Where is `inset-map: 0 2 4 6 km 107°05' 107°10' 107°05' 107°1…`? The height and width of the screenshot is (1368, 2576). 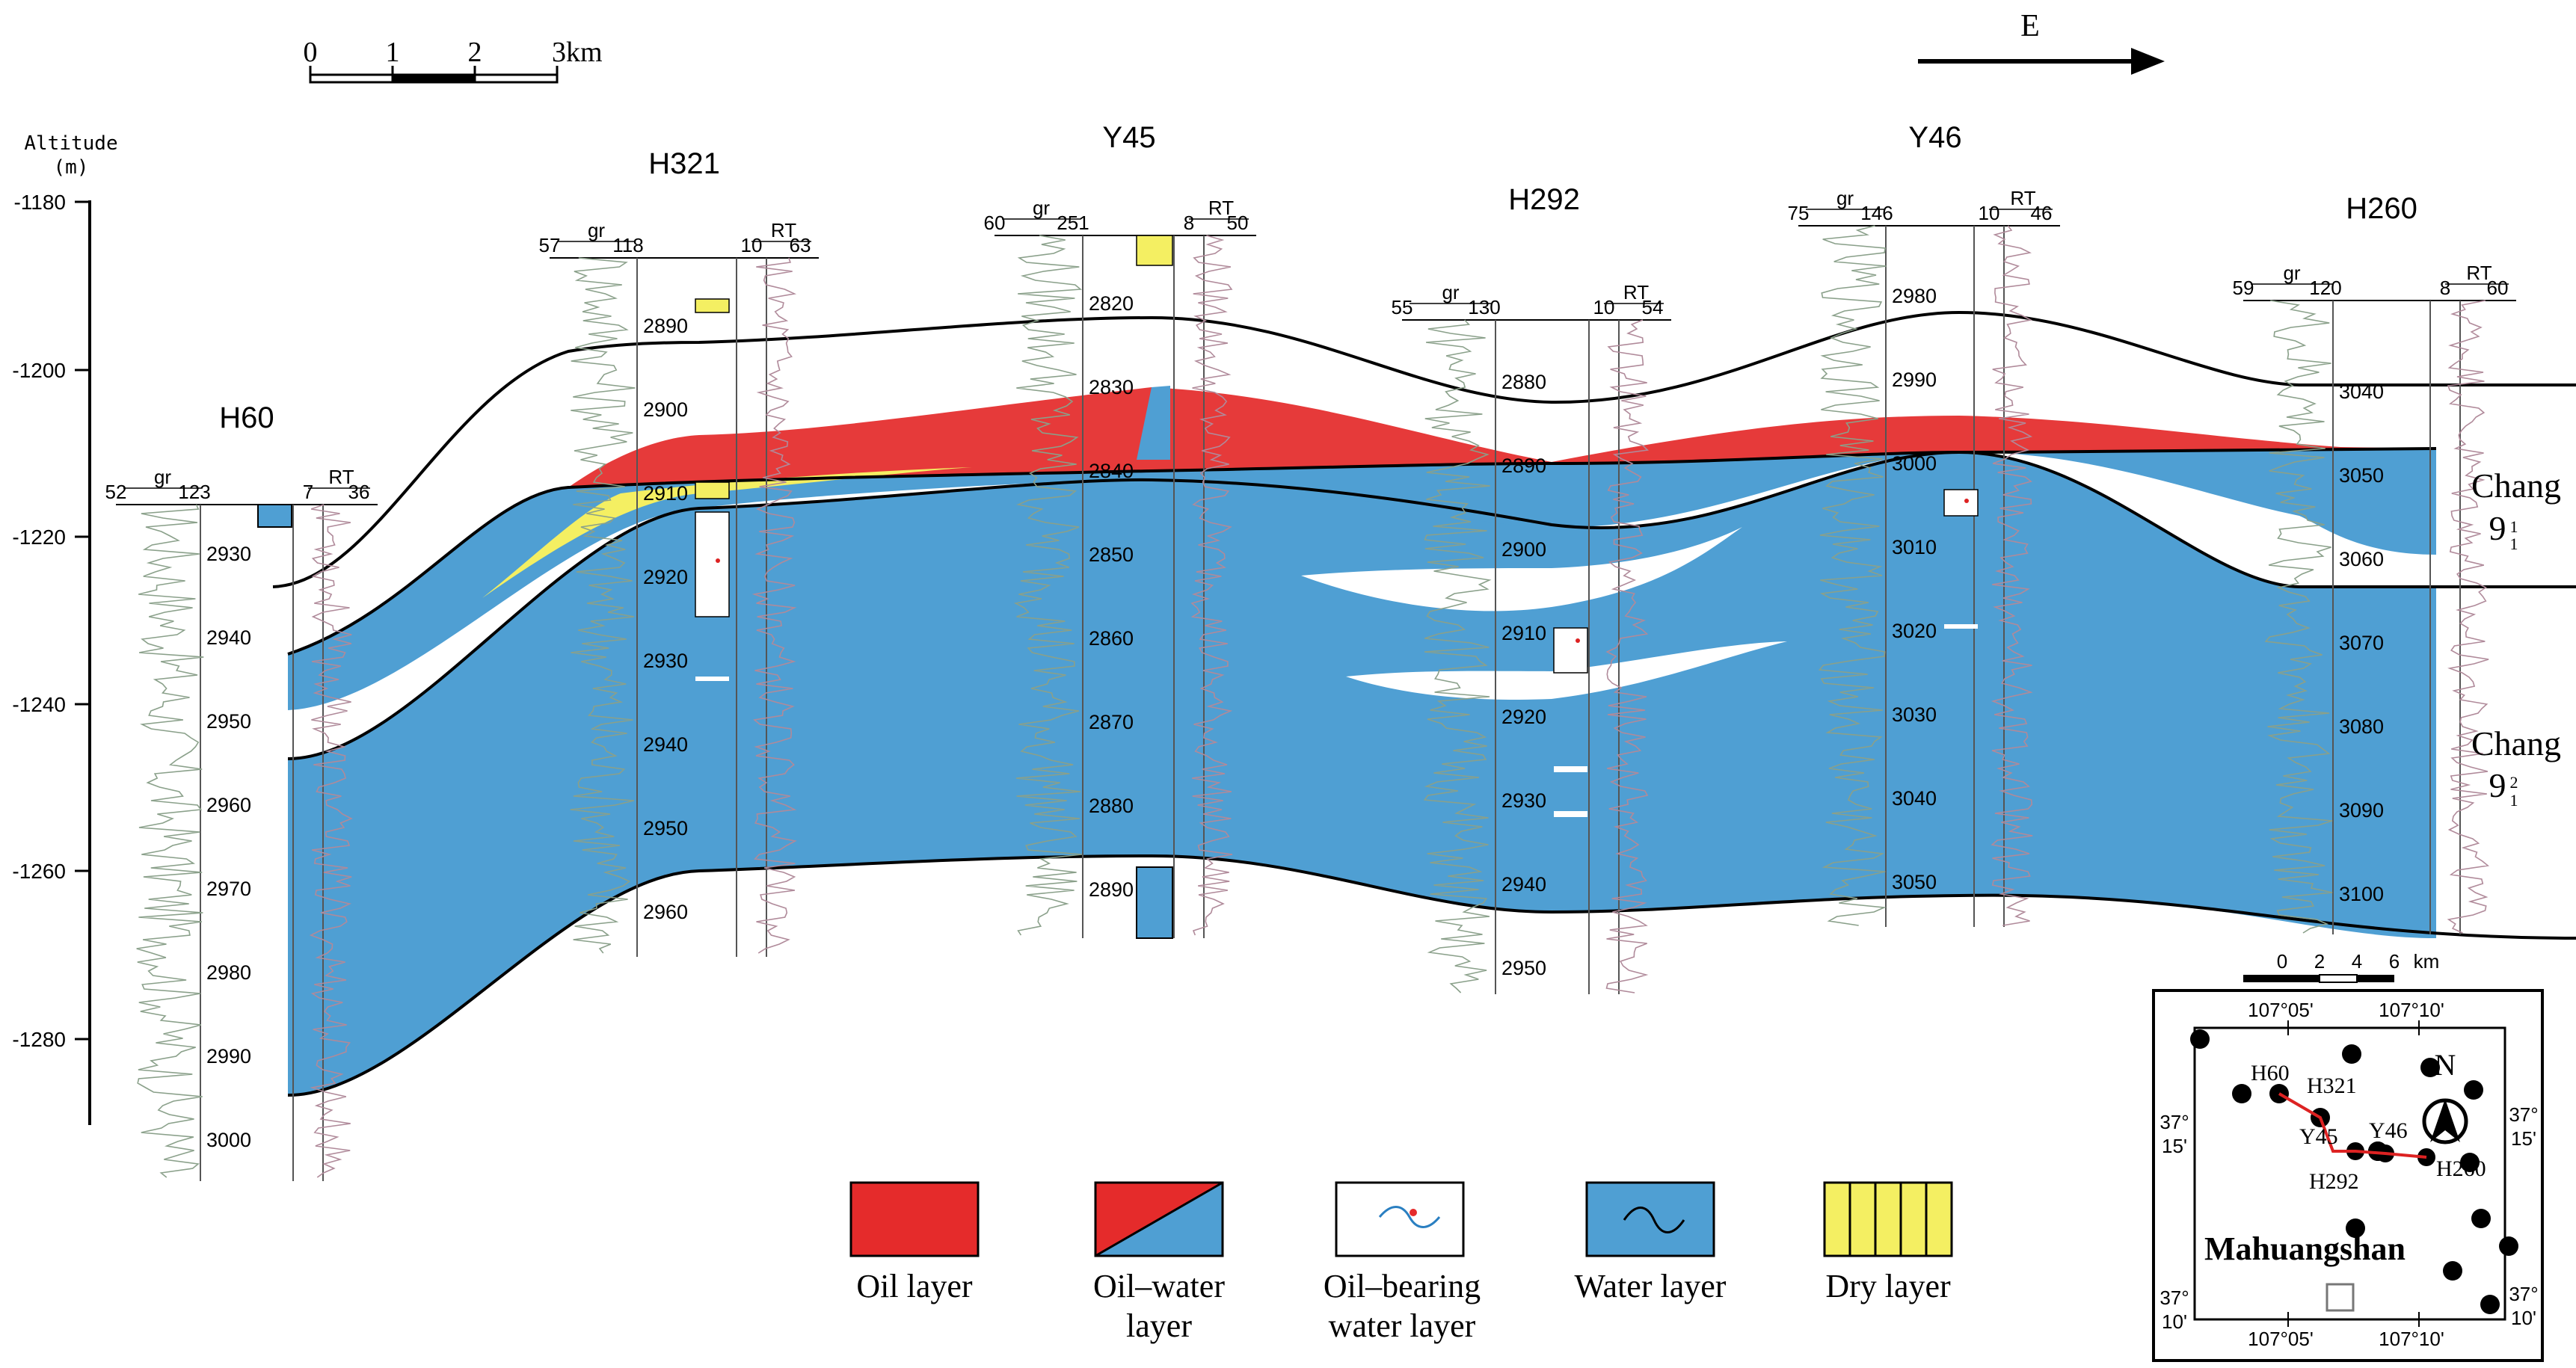 inset-map: 0 2 4 6 km 107°05' 107°10' 107°05' 107°1… is located at coordinates (2348, 1156).